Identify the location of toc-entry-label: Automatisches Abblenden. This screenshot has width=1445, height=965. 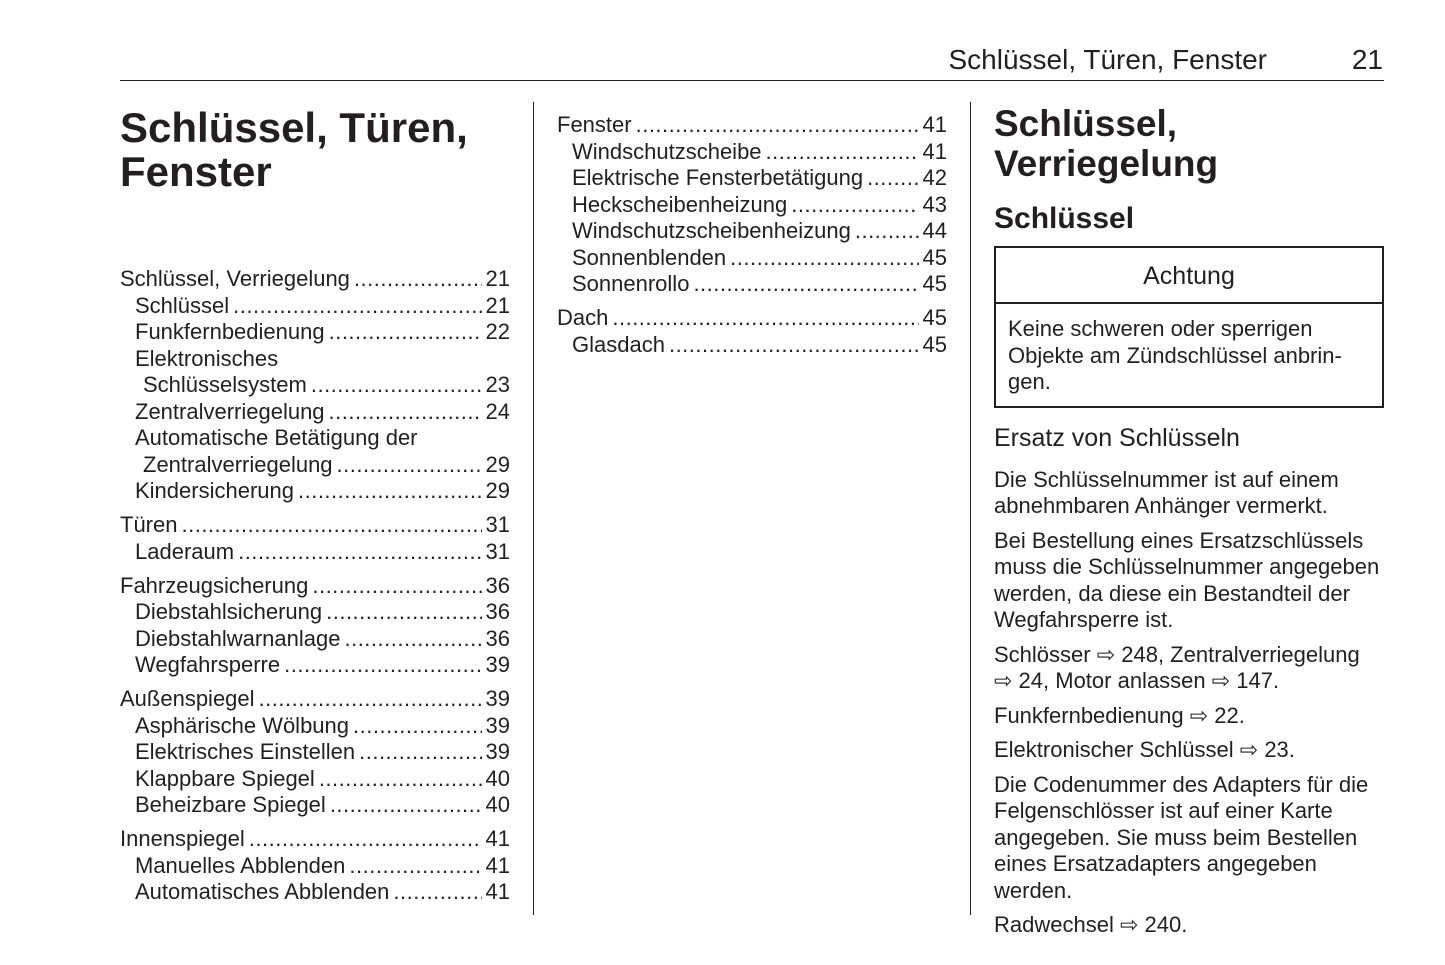
(262, 891).